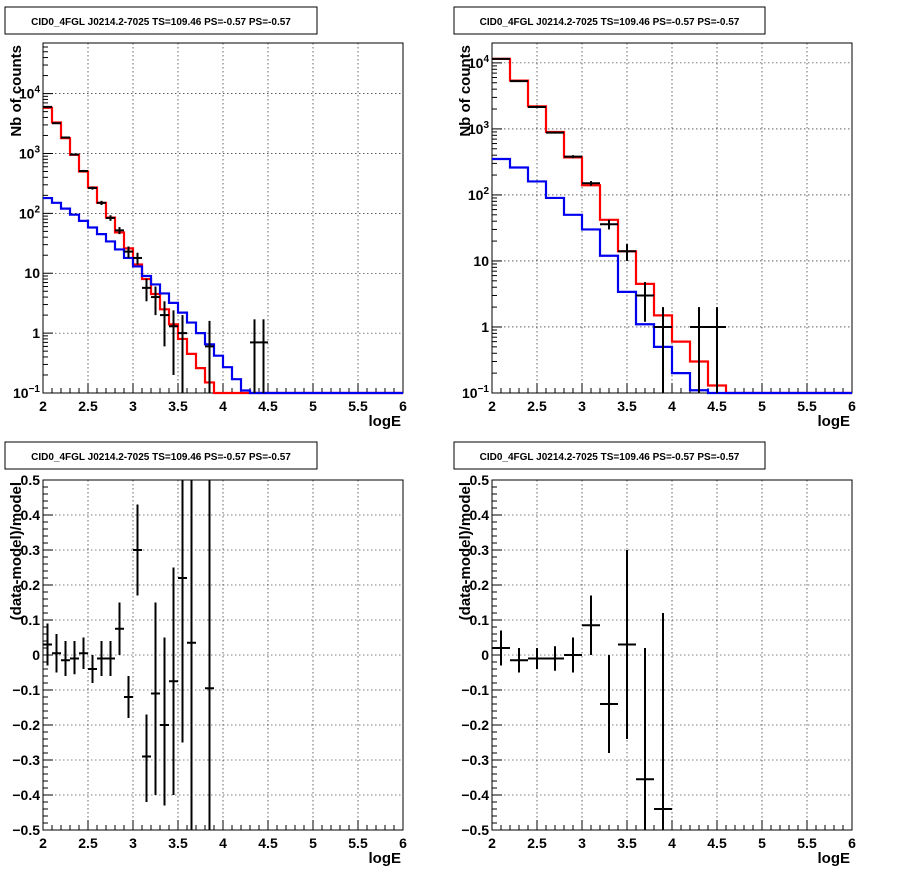  What do you see at coordinates (717, 406) in the screenshot?
I see `x-tick-label: 4.5` at bounding box center [717, 406].